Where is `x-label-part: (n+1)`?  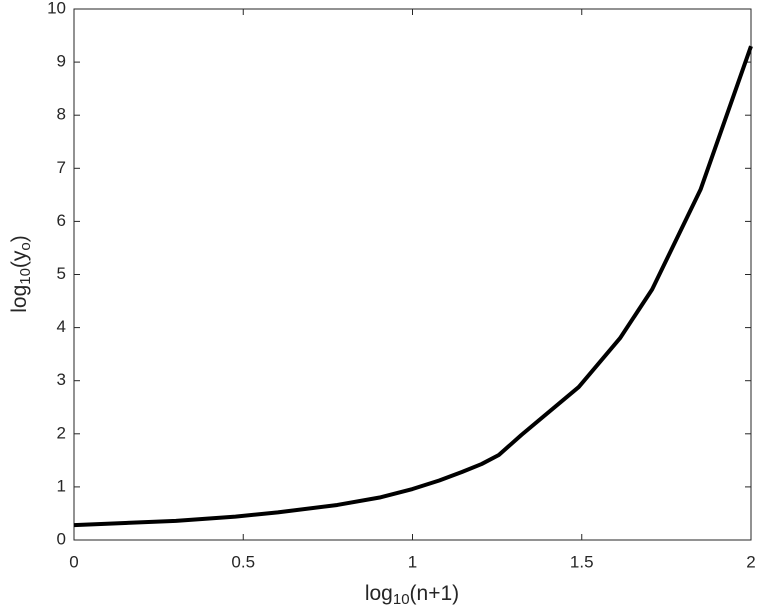
x-label-part: (n+1) is located at coordinates (435, 593).